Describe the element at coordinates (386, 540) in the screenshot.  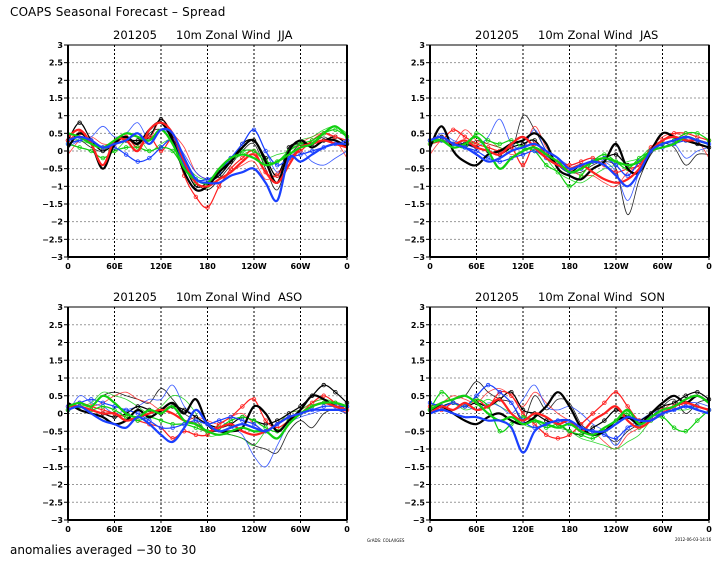
I see `credit-label: GrADS: COLA/IGES` at that location.